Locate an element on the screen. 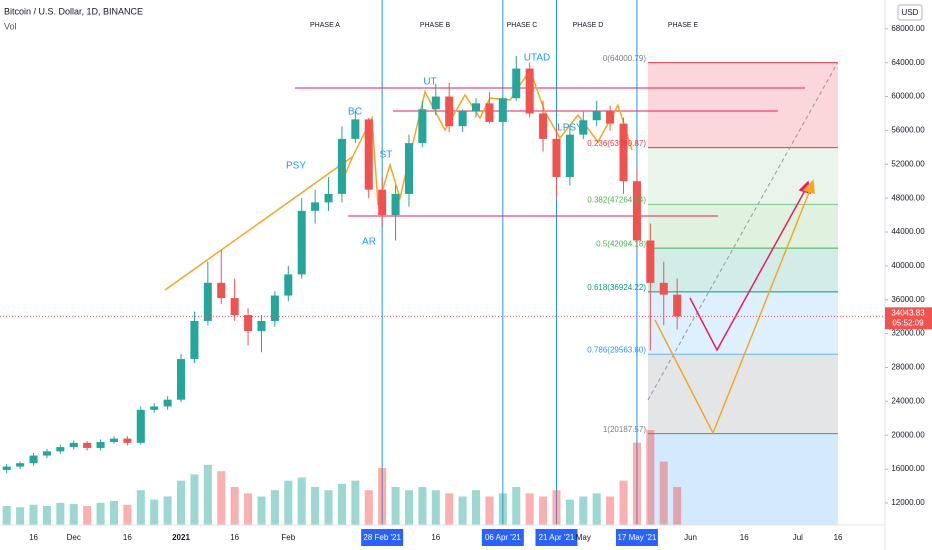 The image size is (932, 550). fib-label: 0.382(47264.14) is located at coordinates (616, 199).